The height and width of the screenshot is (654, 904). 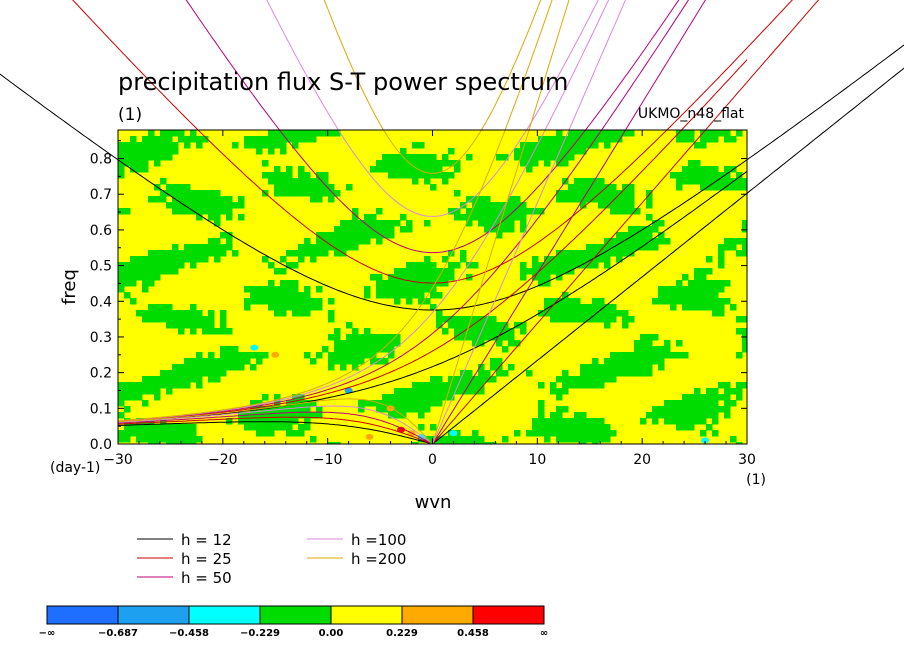 I want to click on chart-title: precipitation flux S-T power spectrum, so click(x=343, y=82).